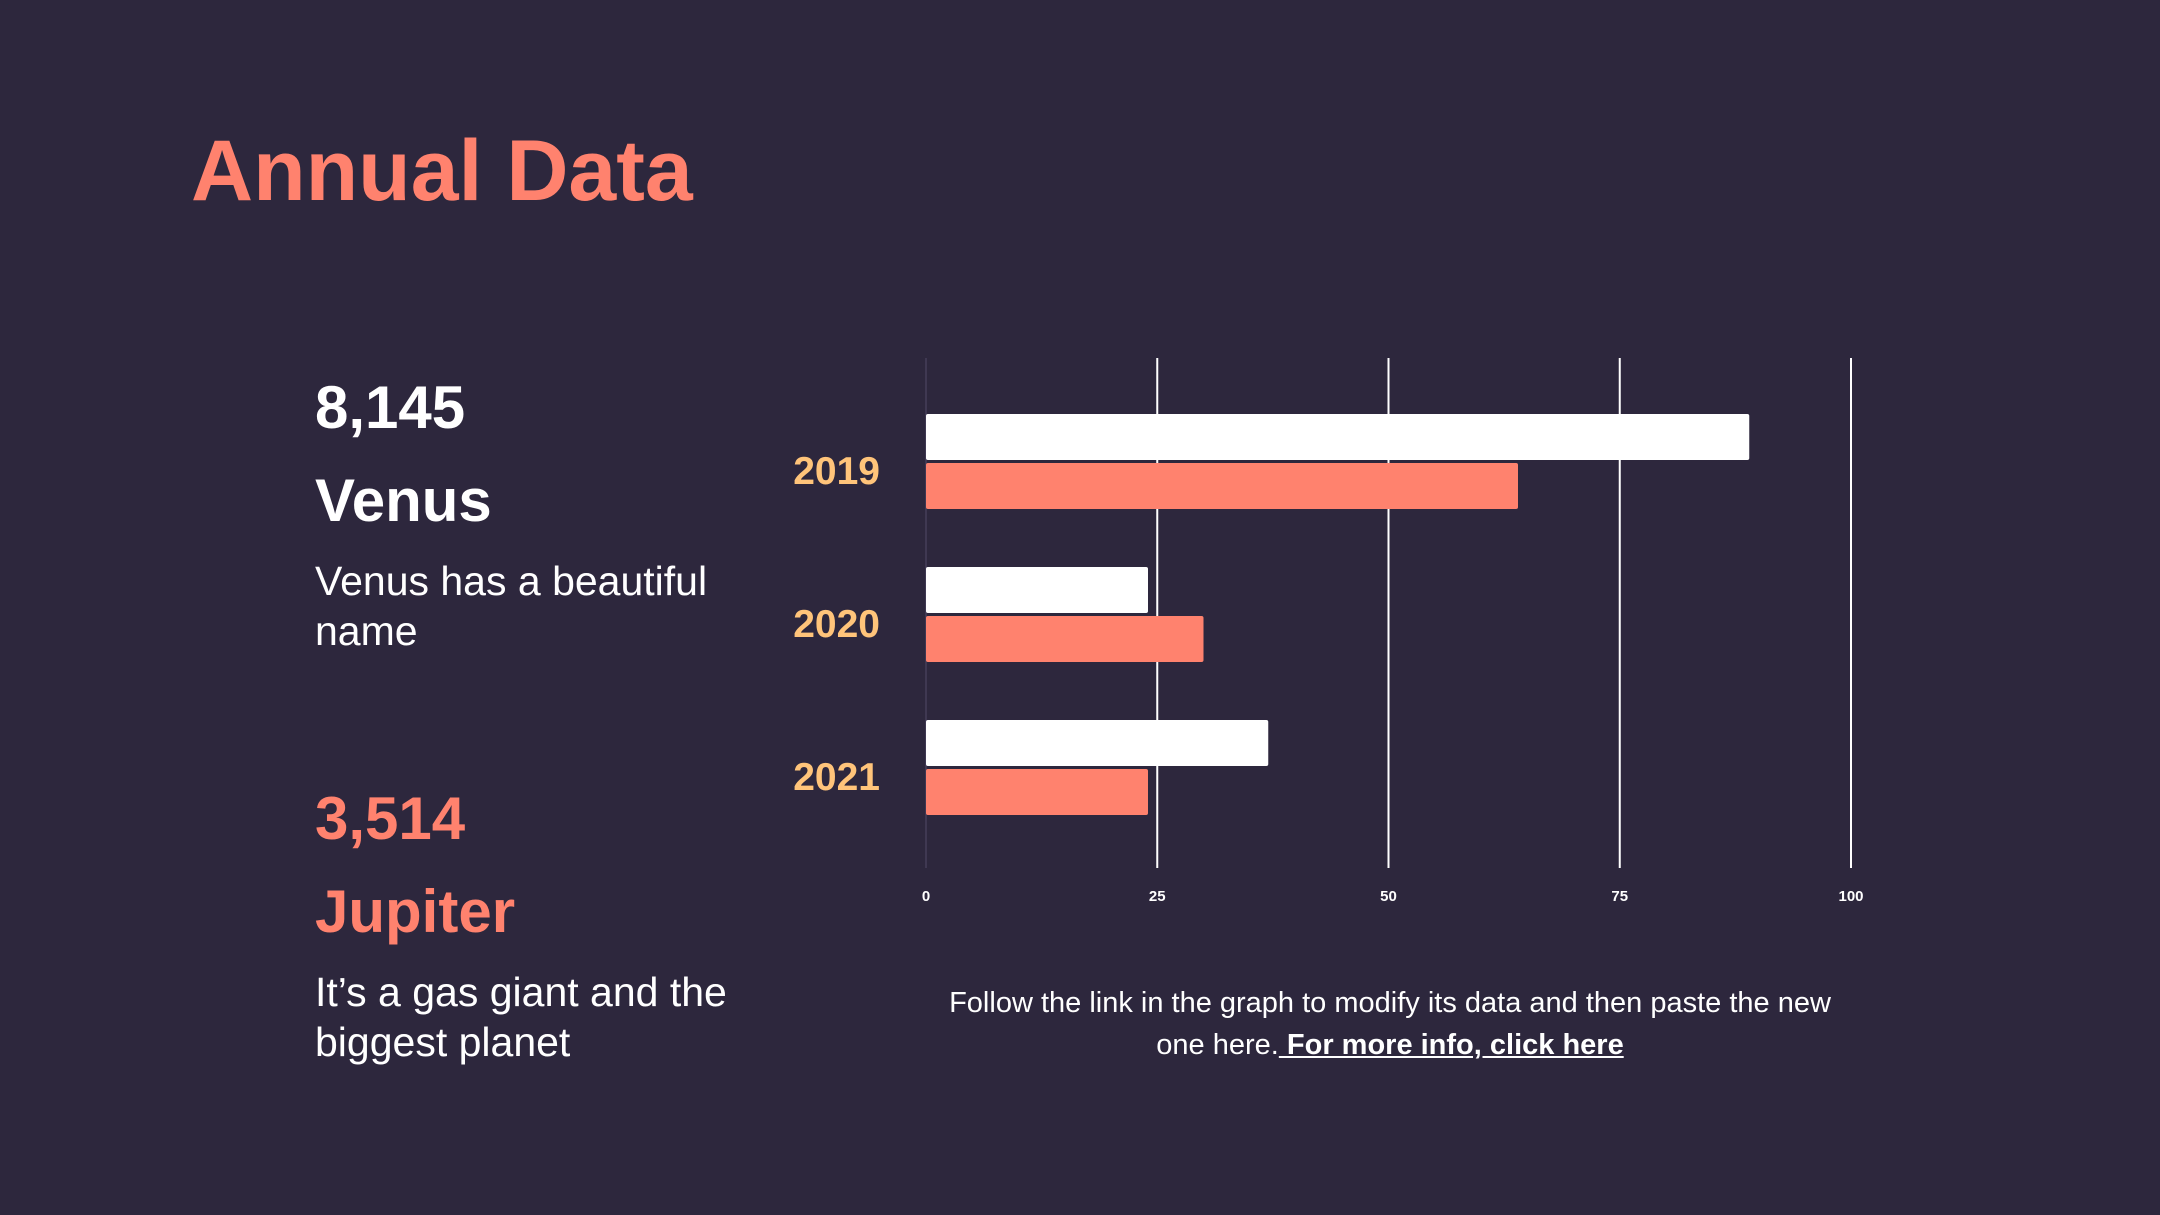 This screenshot has height=1215, width=2160. Describe the element at coordinates (836, 777) in the screenshot. I see `category-label-2021: 2021` at that location.